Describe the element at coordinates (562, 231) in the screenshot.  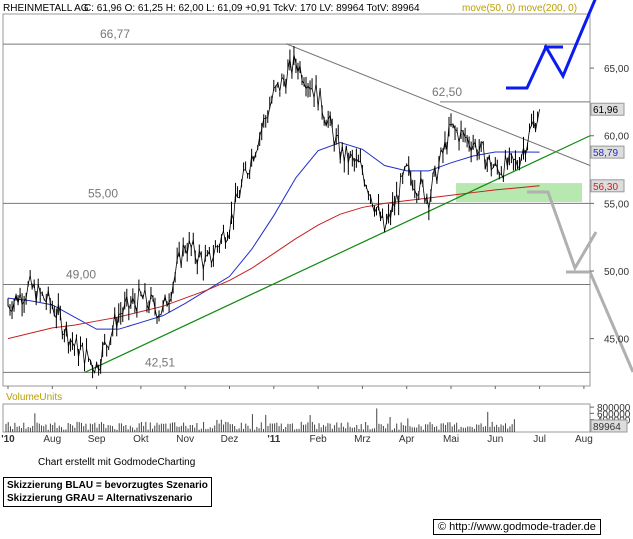
I see `scenario-gray-path` at that location.